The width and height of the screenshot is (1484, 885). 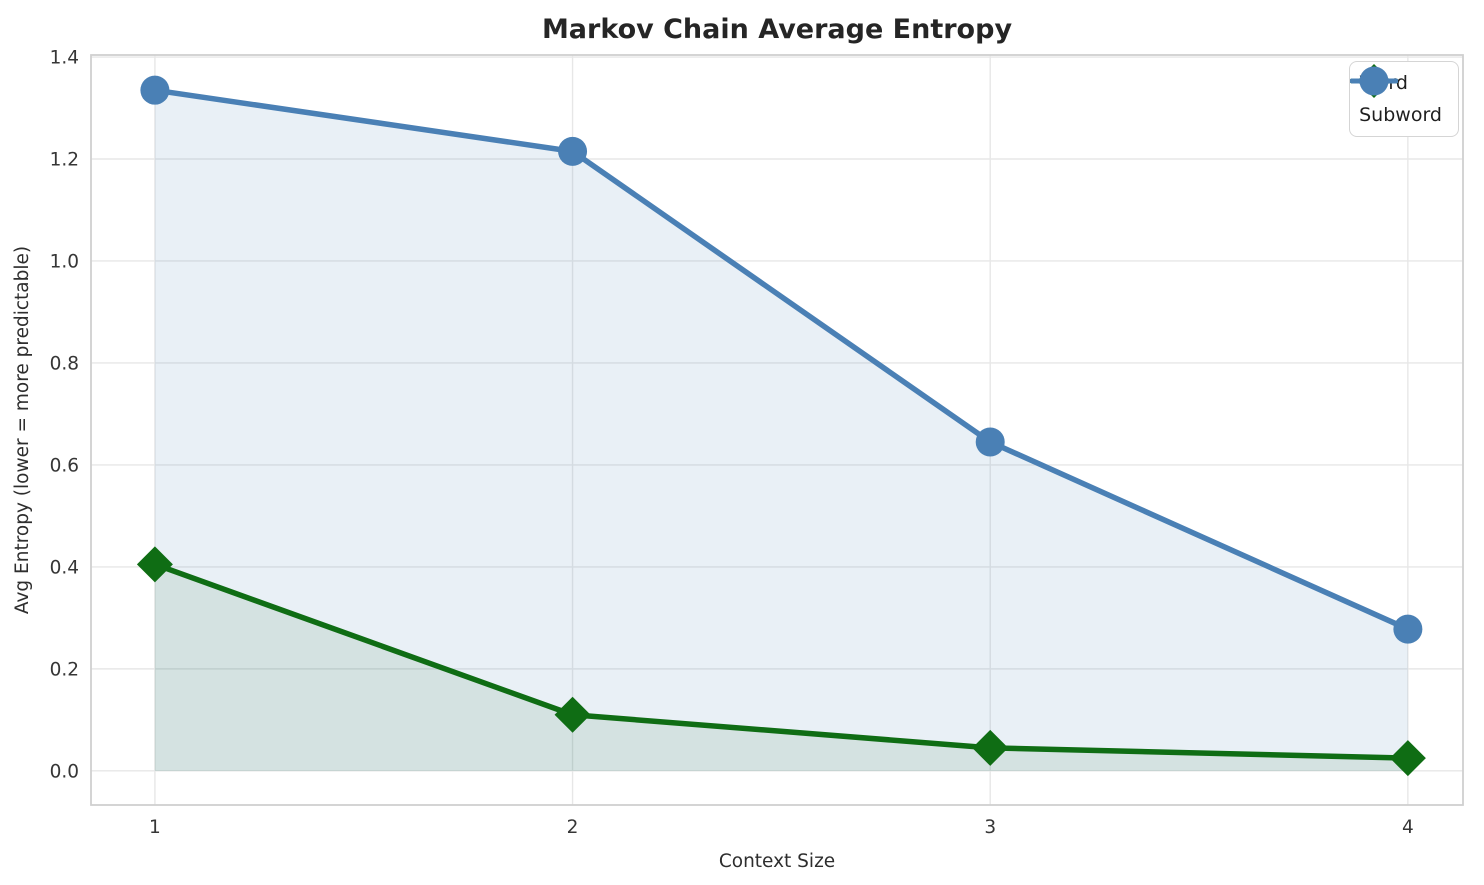 What do you see at coordinates (1400, 114) in the screenshot?
I see `legend-label-subword: Subword` at bounding box center [1400, 114].